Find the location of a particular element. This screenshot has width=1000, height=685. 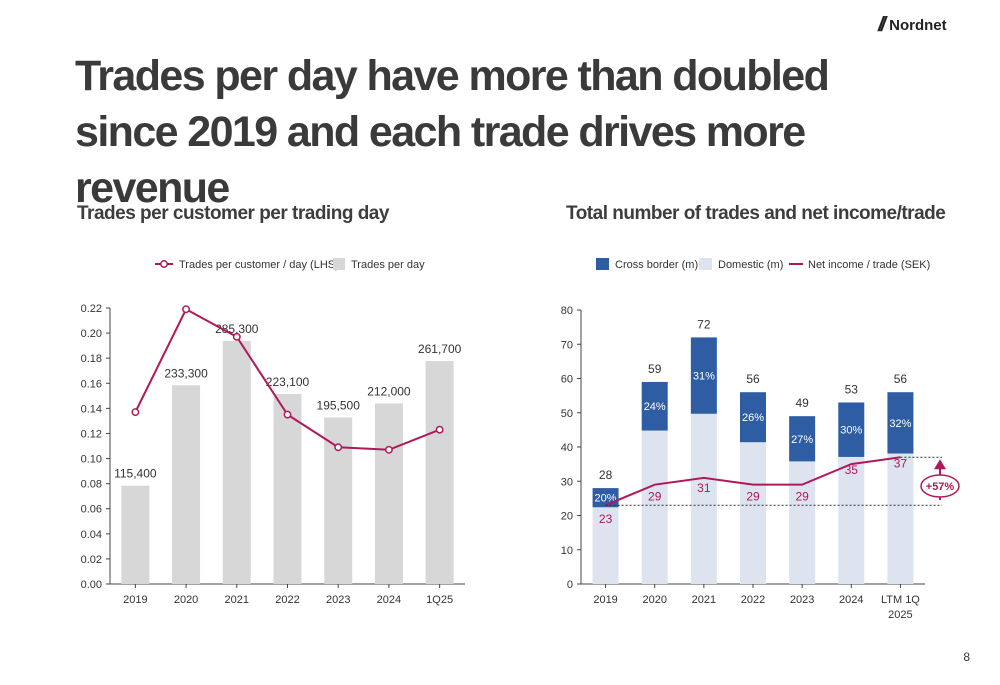

left-y-tick-label: 0.08 is located at coordinates (91, 485).